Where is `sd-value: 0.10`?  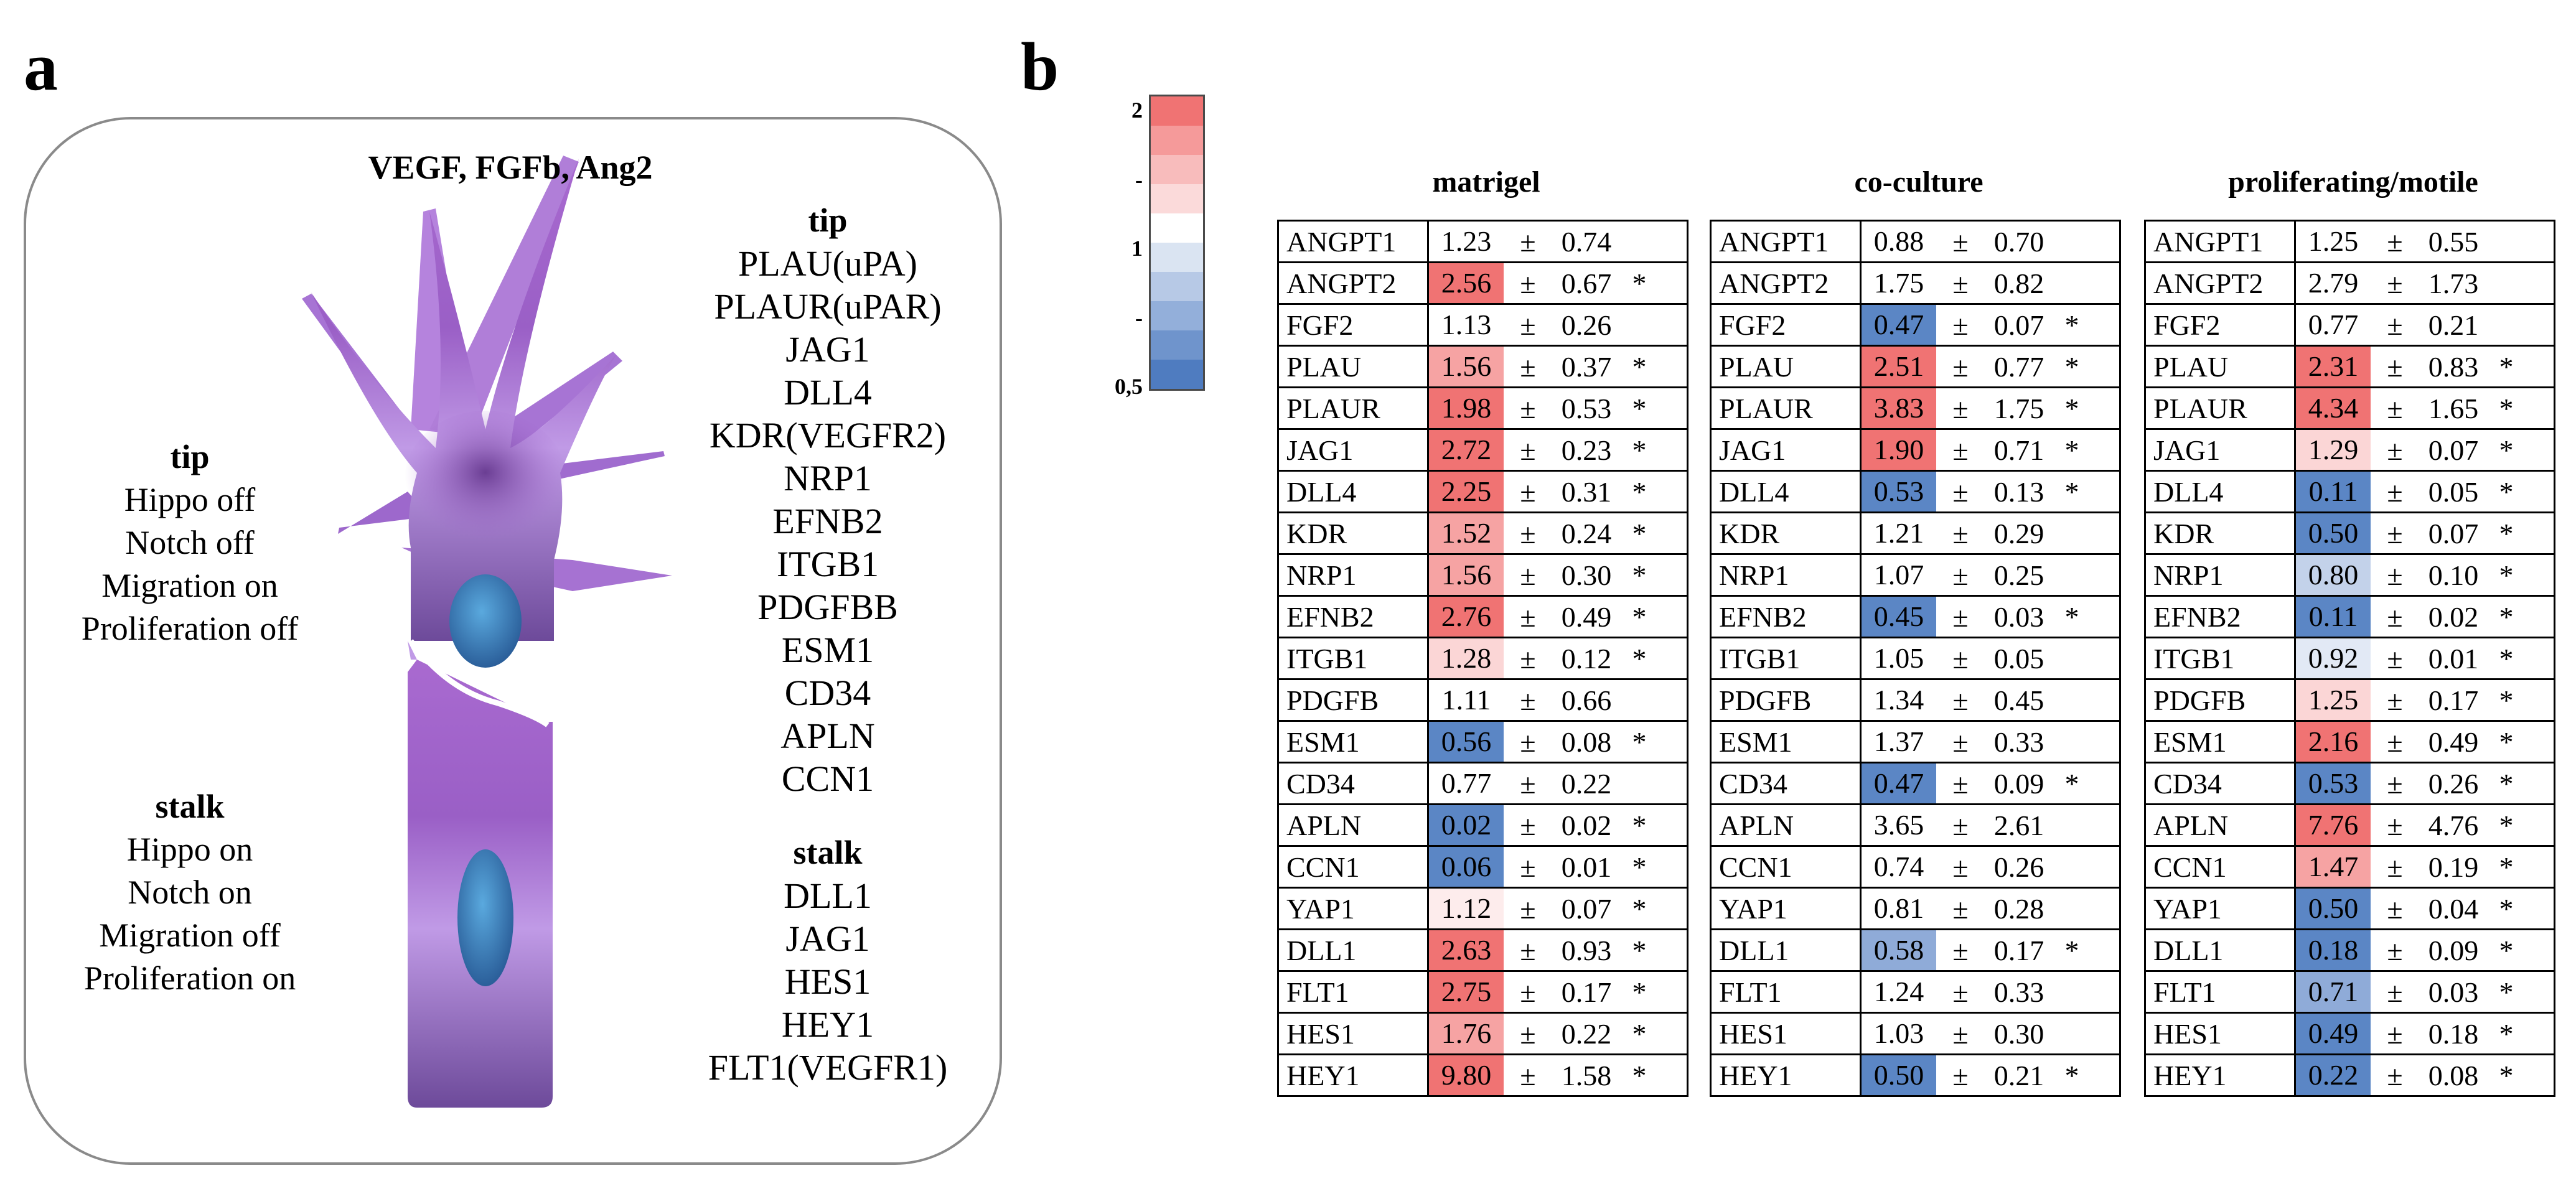 sd-value: 0.10 is located at coordinates (2453, 575).